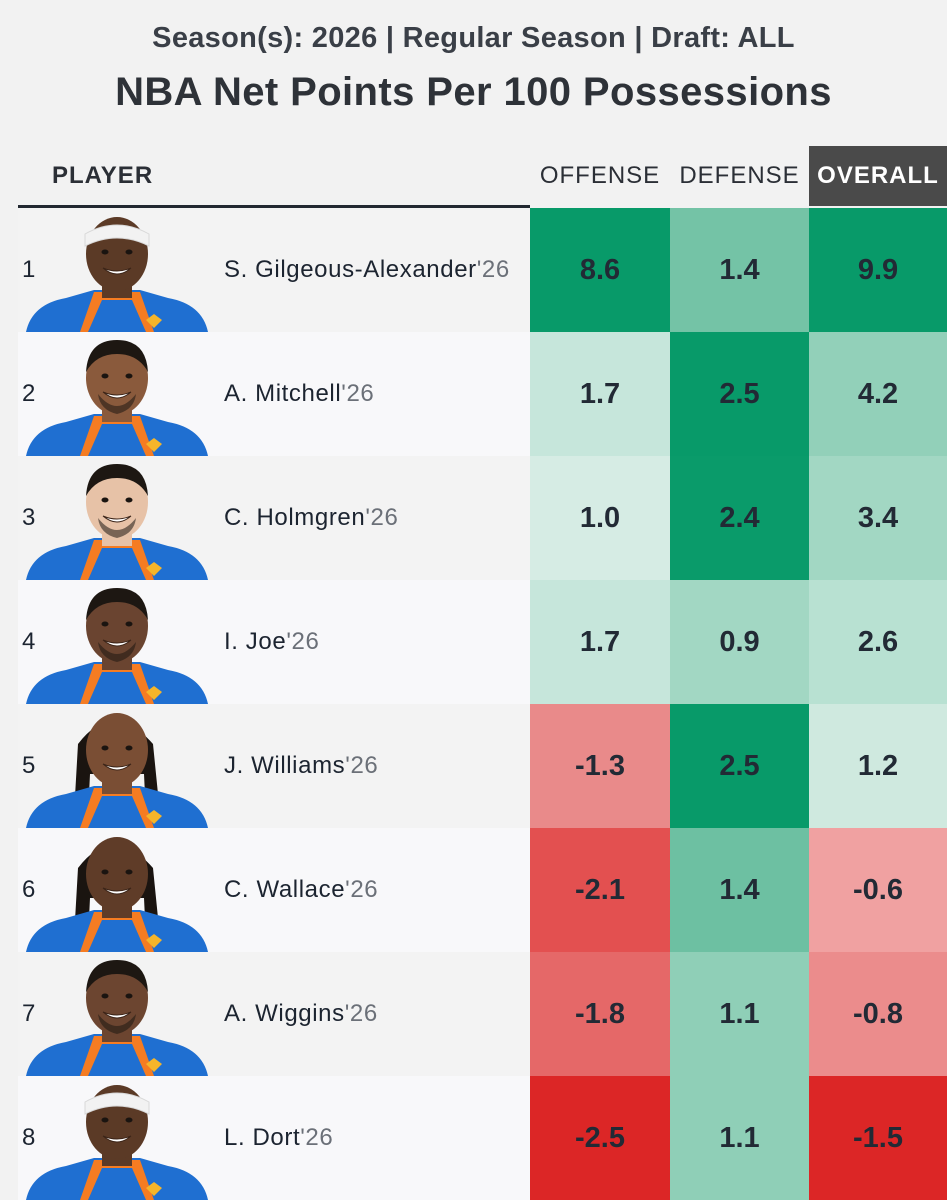  What do you see at coordinates (739, 518) in the screenshot?
I see `defense-value-cell: 2.4` at bounding box center [739, 518].